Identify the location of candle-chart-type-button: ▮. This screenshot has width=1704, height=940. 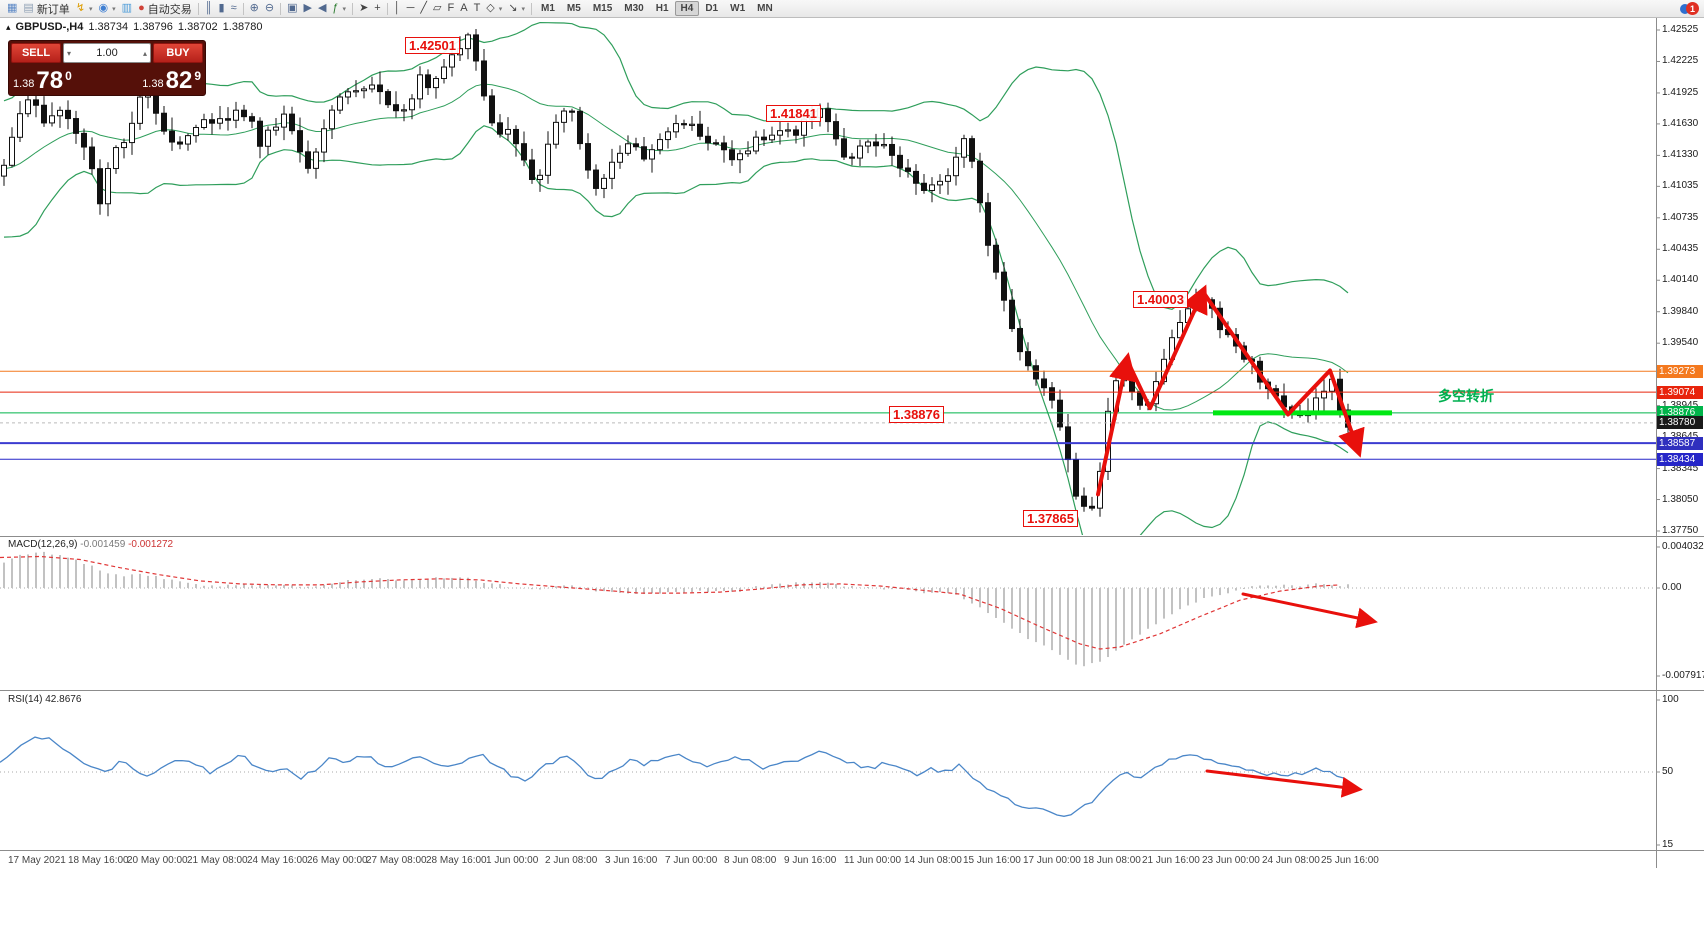
(222, 9).